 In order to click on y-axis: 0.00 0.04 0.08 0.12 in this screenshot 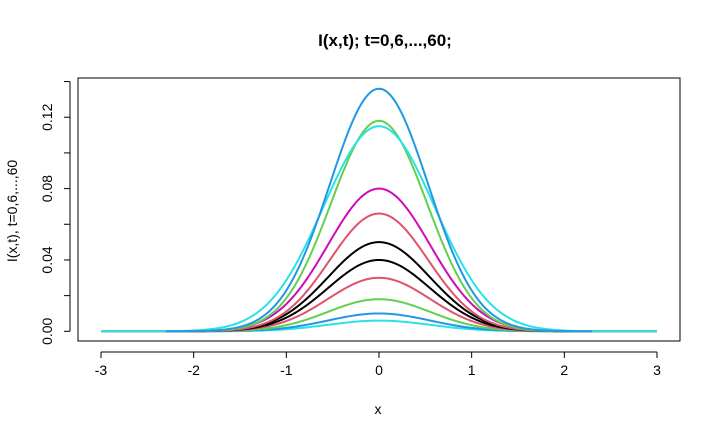, I will do `click(55, 213)`.